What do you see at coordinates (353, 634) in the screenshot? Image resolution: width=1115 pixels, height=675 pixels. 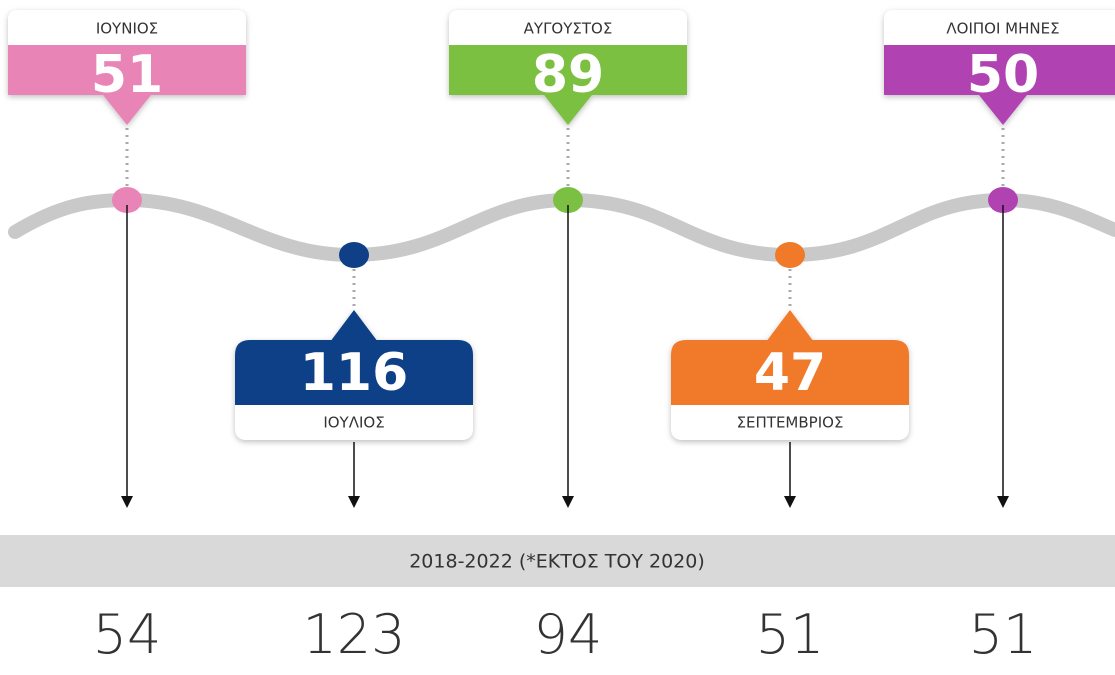 I see `comparison-value: 123` at bounding box center [353, 634].